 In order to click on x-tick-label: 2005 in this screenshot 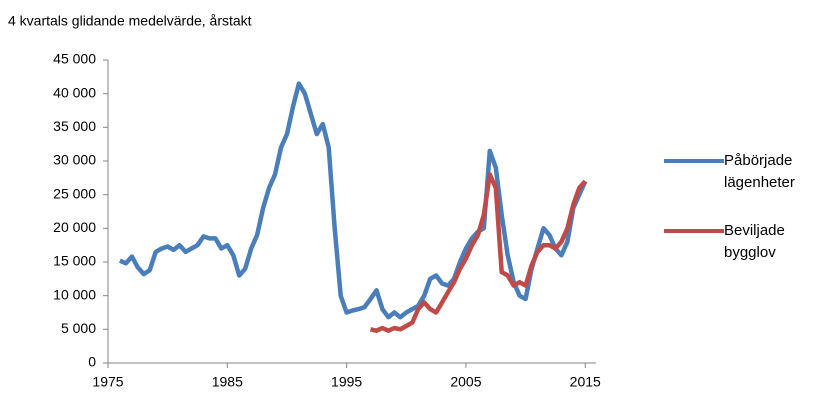, I will do `click(465, 382)`.